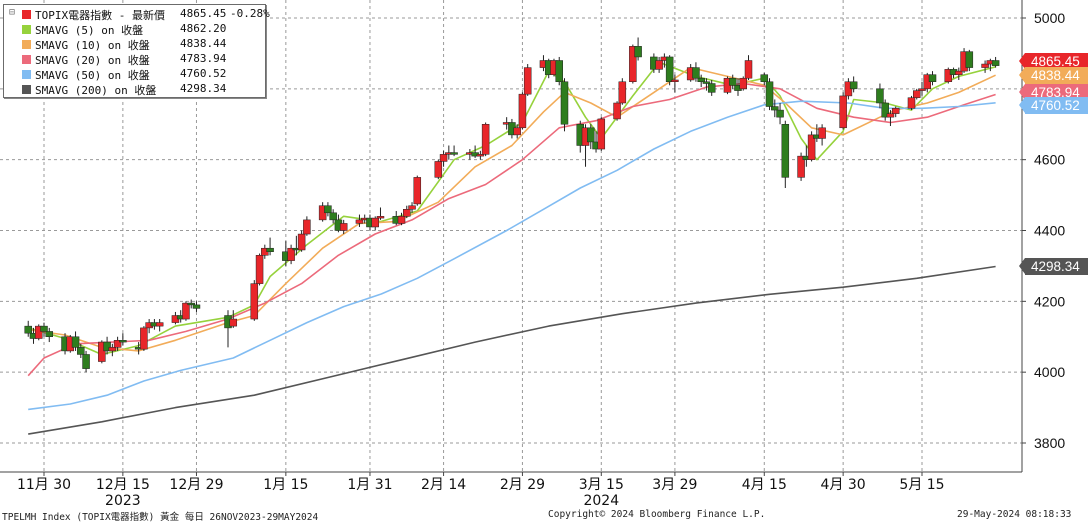 The height and width of the screenshot is (523, 1090). Describe the element at coordinates (123, 485) in the screenshot. I see `x-tick-label: 12月 15` at that location.